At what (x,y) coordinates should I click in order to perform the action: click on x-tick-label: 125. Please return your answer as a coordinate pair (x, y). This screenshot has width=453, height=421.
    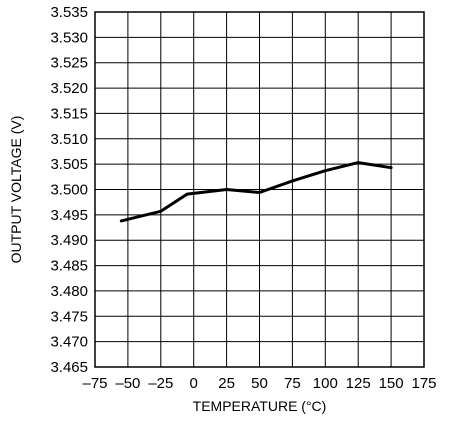
    Looking at the image, I should click on (358, 383).